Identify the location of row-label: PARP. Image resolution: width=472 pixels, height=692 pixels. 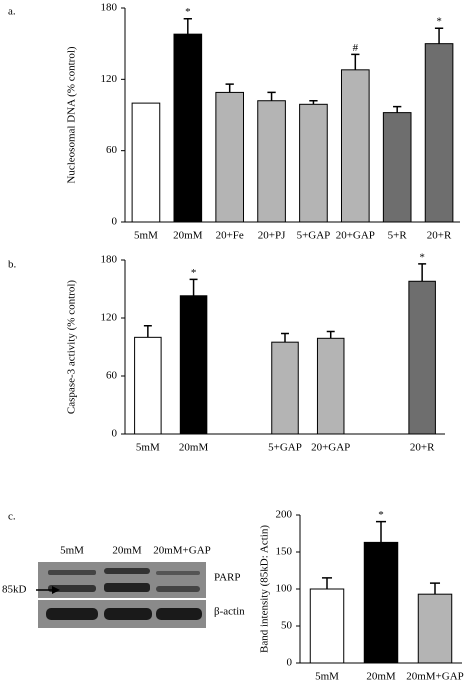
(227, 578).